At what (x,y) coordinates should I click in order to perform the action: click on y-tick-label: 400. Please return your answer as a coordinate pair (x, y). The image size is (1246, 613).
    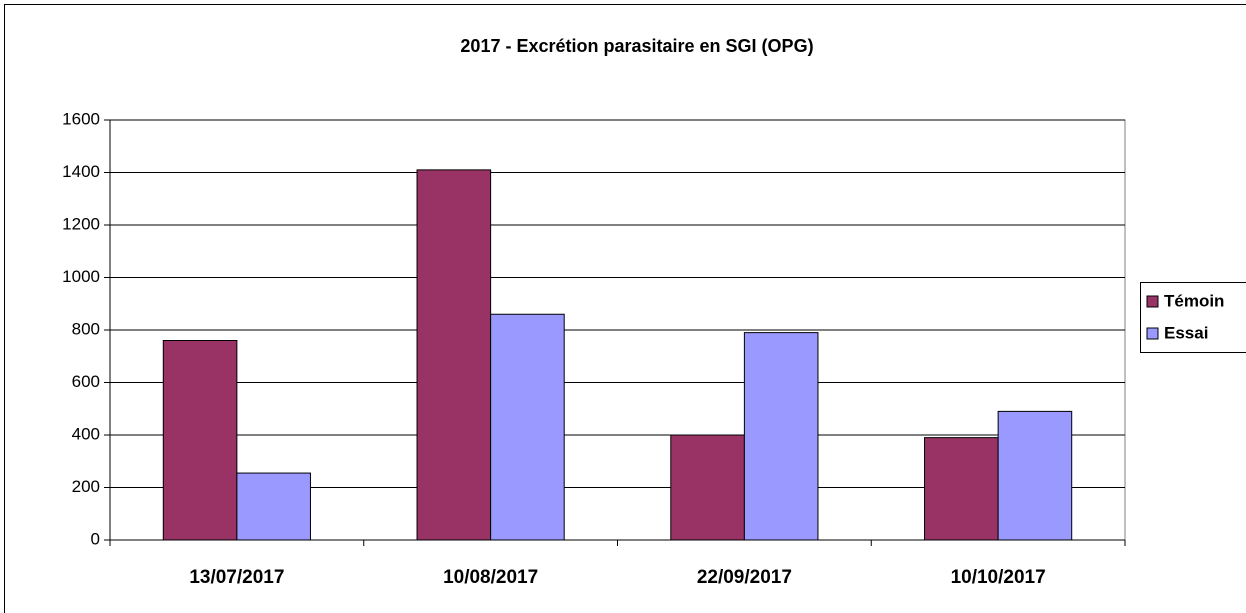
    Looking at the image, I should click on (86, 433).